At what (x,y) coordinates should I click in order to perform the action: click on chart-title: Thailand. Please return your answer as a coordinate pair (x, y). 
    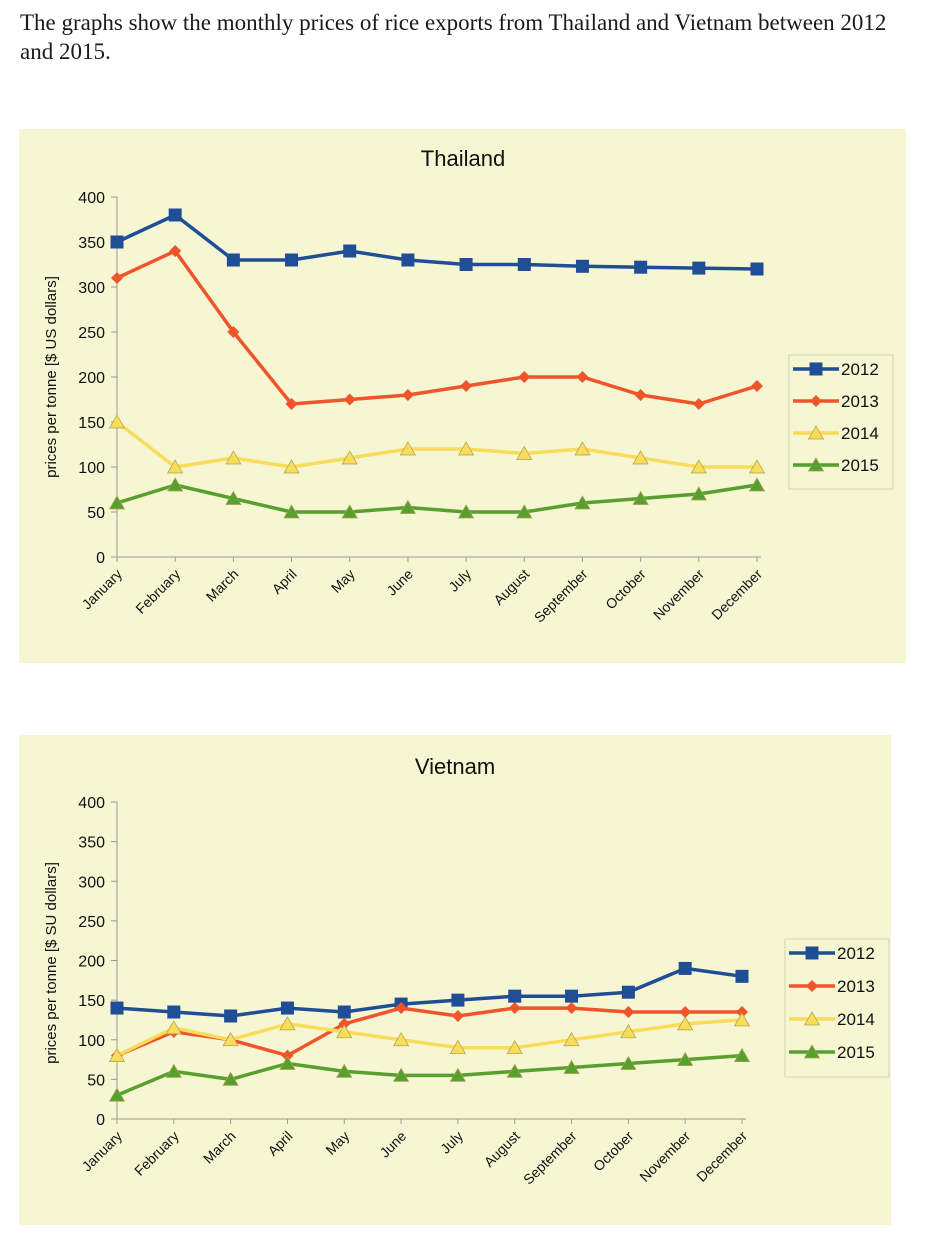
    Looking at the image, I should click on (463, 158).